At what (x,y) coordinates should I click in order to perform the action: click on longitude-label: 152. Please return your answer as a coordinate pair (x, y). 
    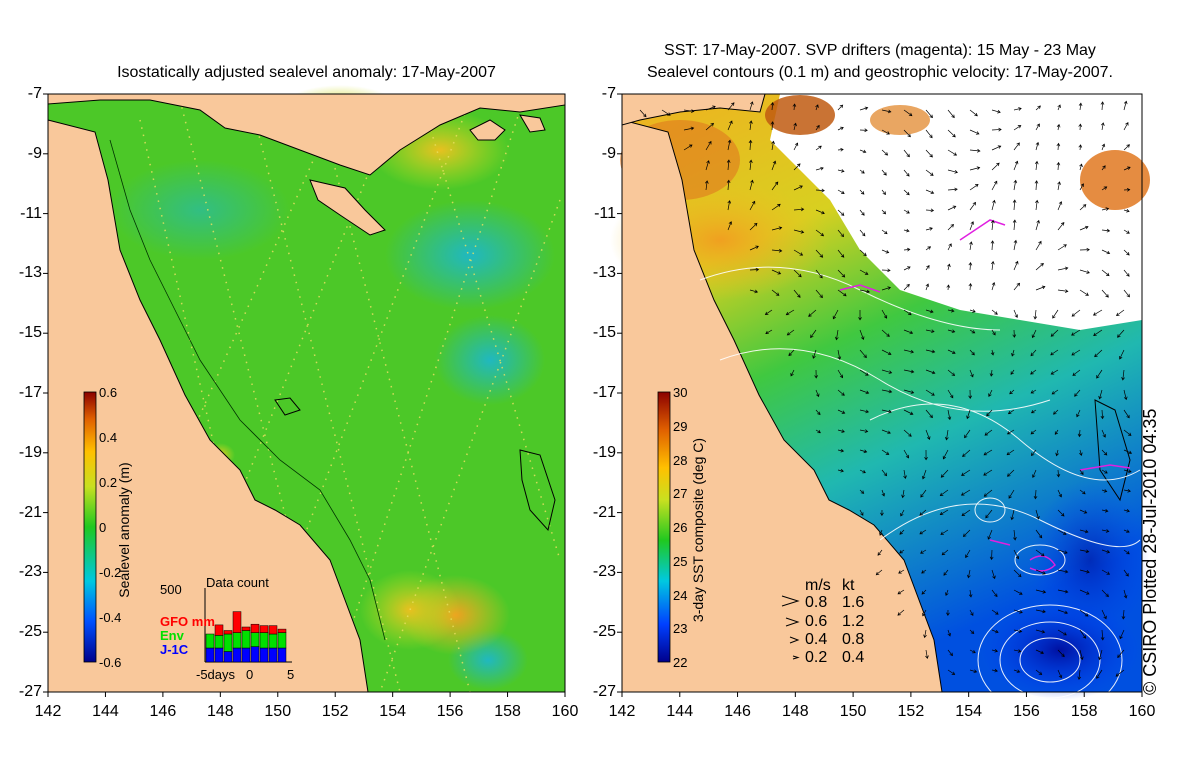
    Looking at the image, I should click on (911, 711).